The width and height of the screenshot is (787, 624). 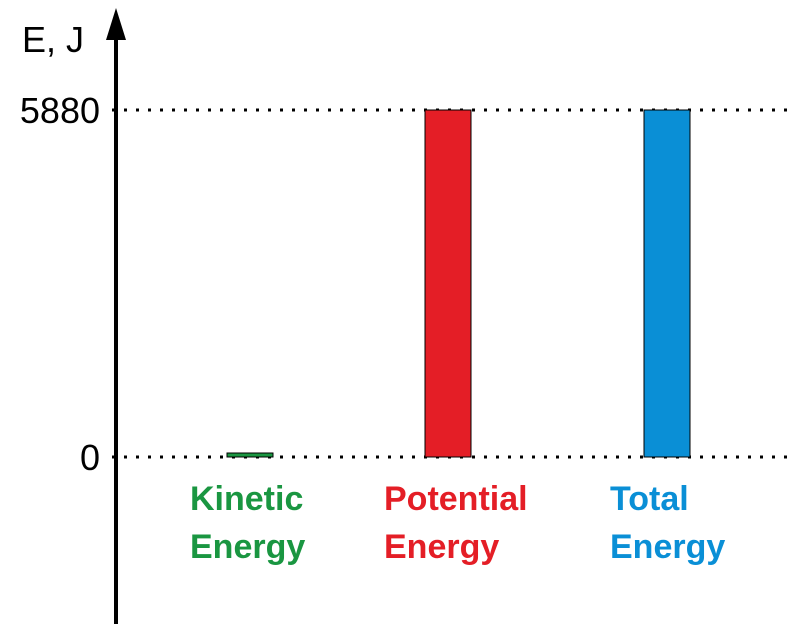 What do you see at coordinates (53, 39) in the screenshot?
I see `y-axis-label: E, J` at bounding box center [53, 39].